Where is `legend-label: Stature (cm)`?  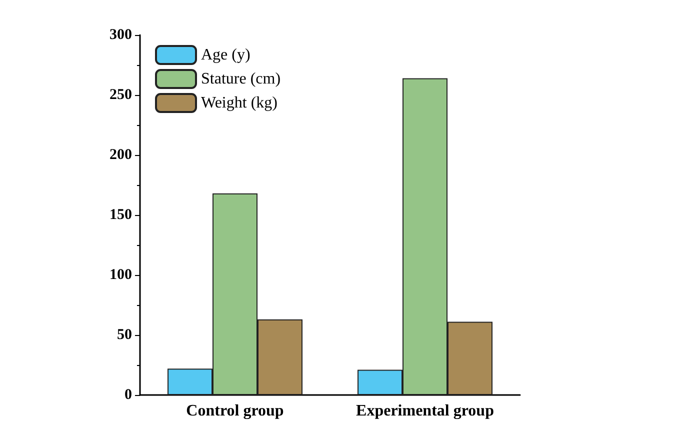 legend-label: Stature (cm) is located at coordinates (241, 79).